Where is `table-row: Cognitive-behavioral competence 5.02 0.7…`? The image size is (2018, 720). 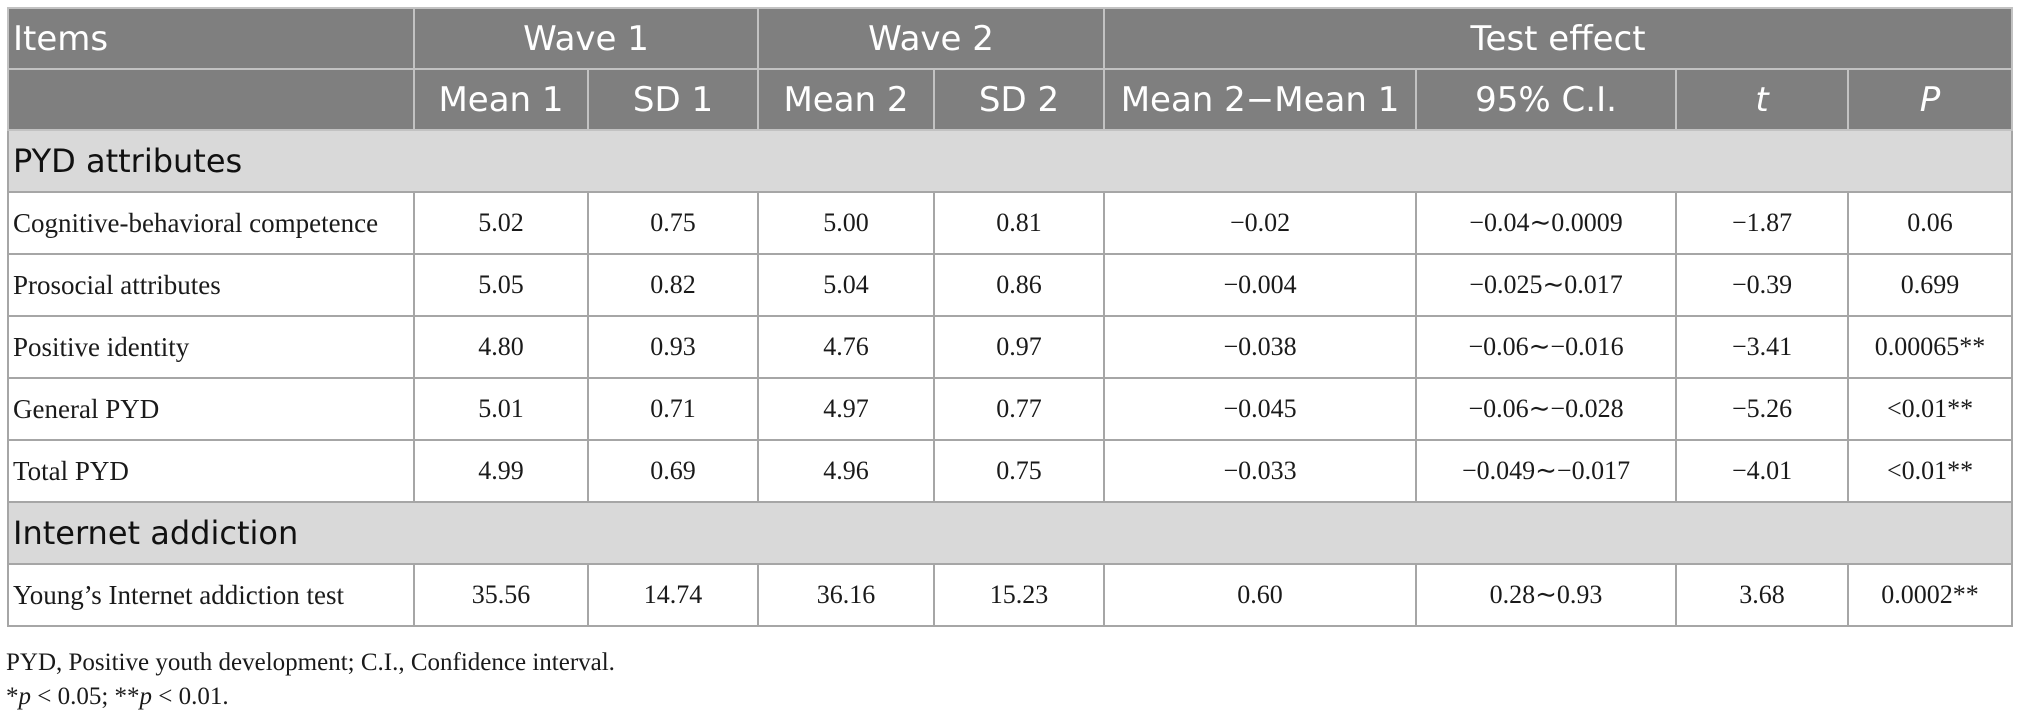 table-row: Cognitive-behavioral competence 5.02 0.7… is located at coordinates (1010, 223).